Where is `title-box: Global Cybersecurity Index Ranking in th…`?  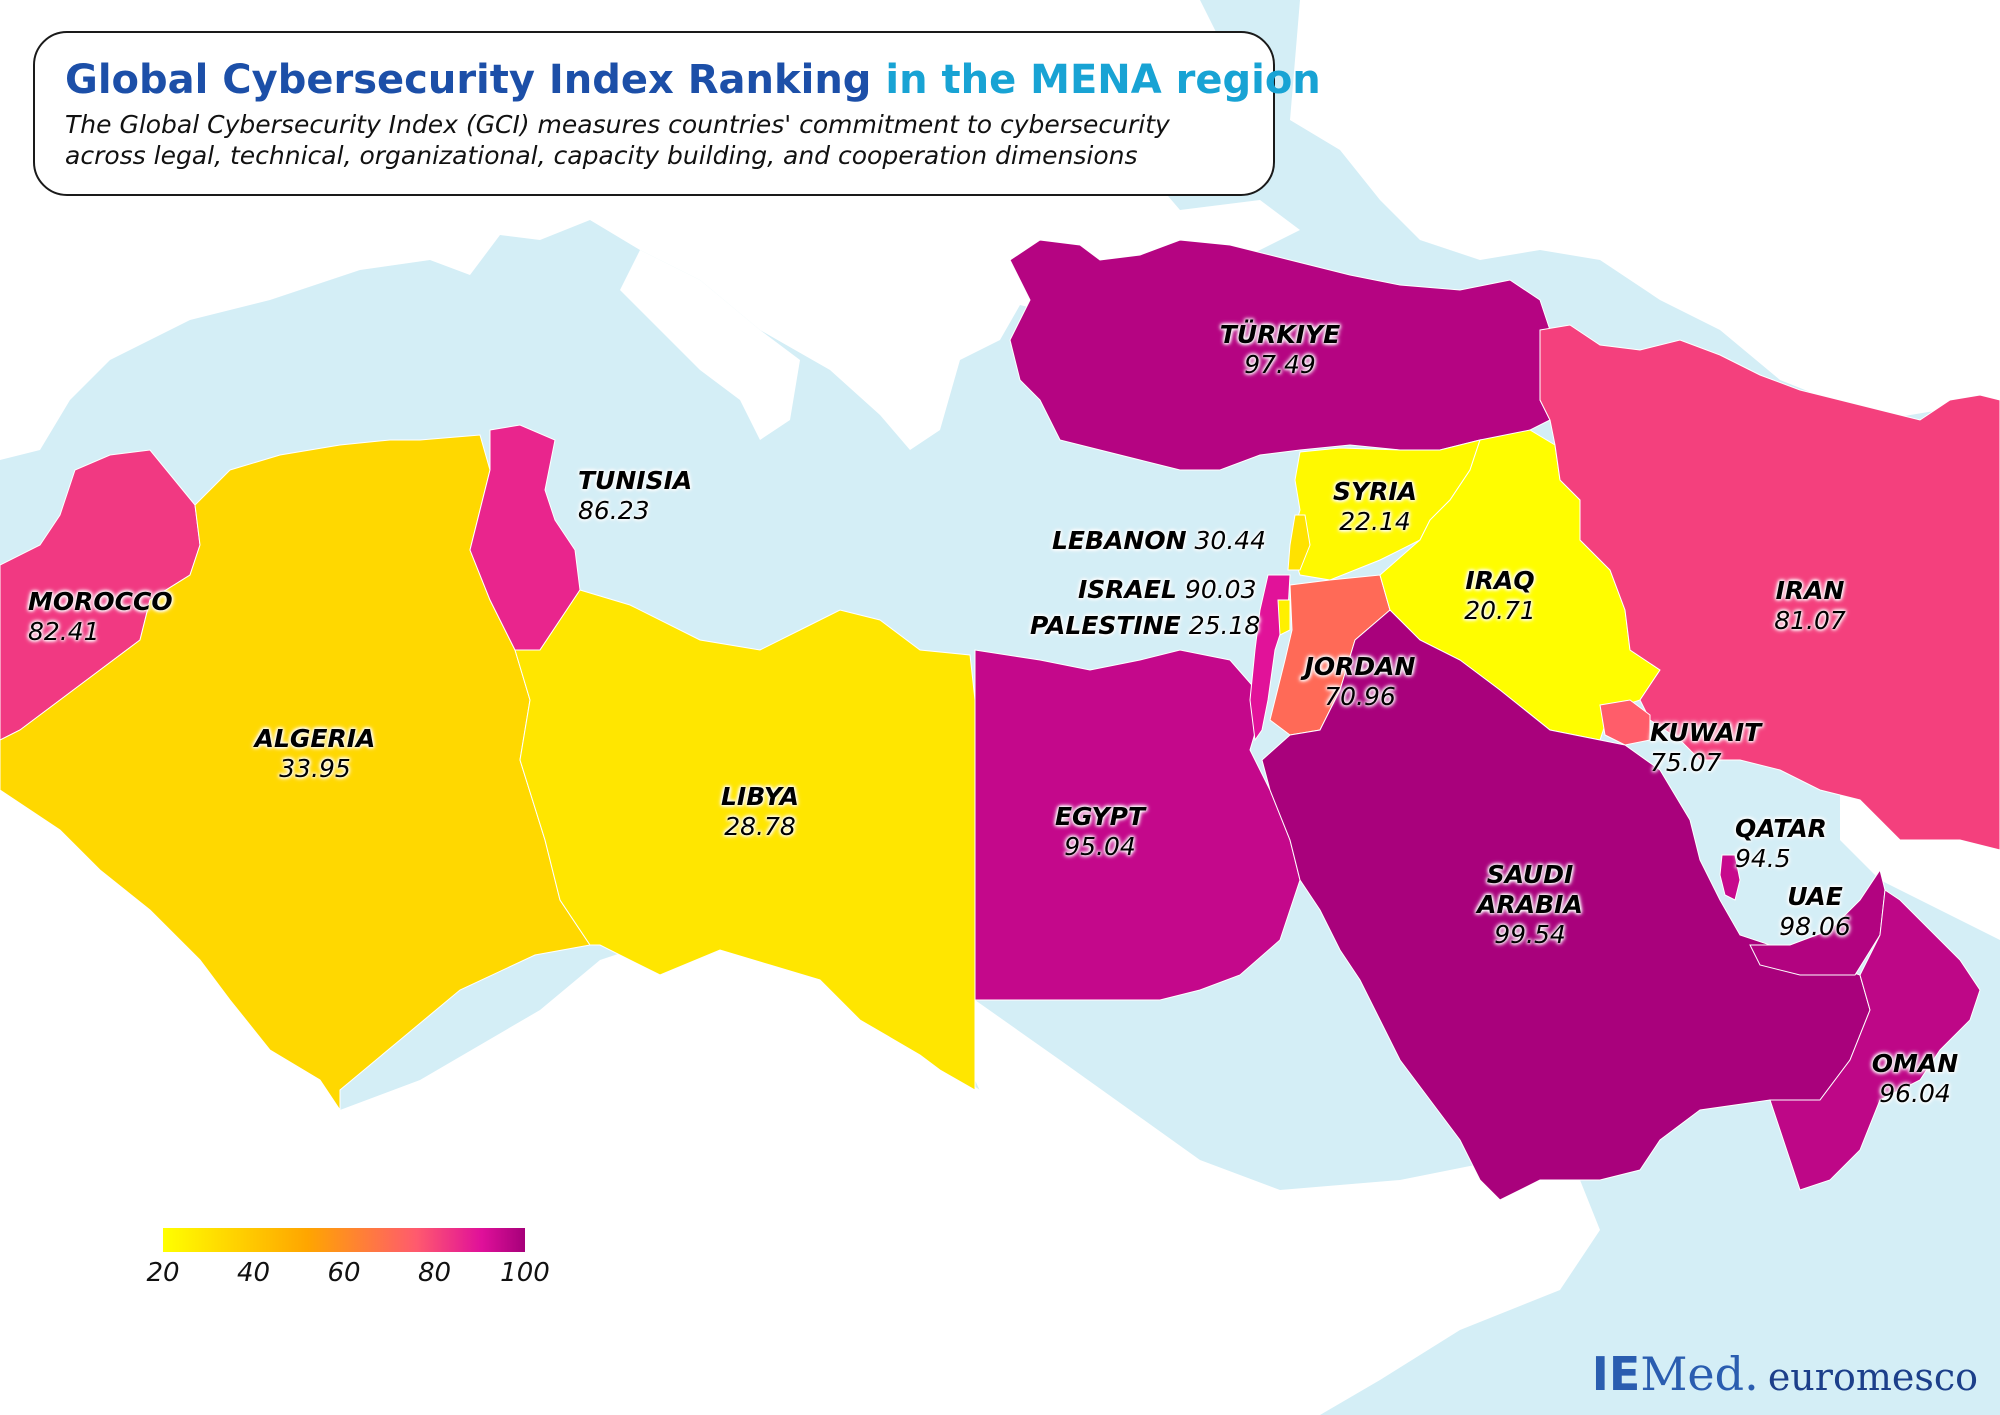
title-box: Global Cybersecurity Index Ranking in th… is located at coordinates (677, 113).